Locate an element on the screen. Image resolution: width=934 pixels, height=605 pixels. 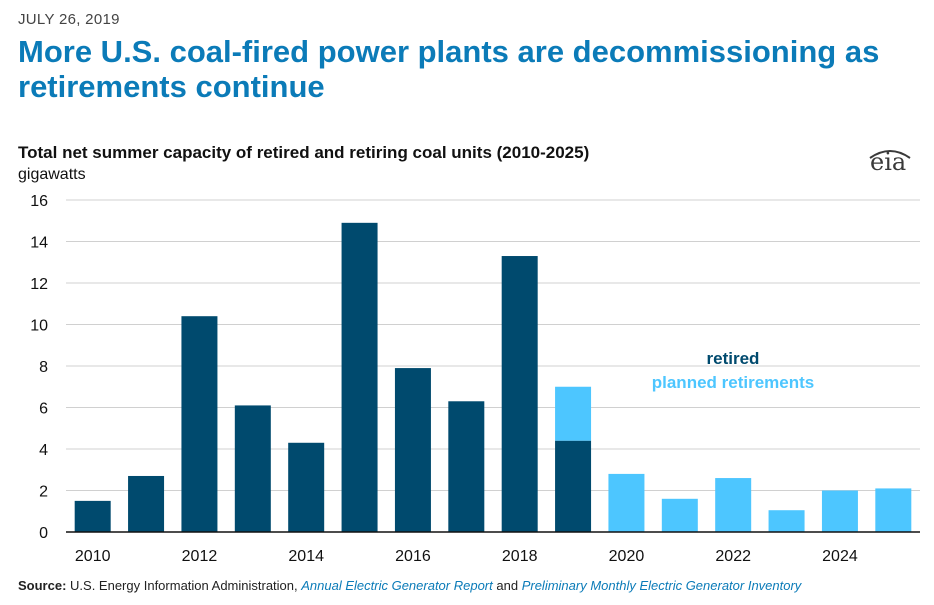
y-tick-label: 16 is located at coordinates (39, 201).